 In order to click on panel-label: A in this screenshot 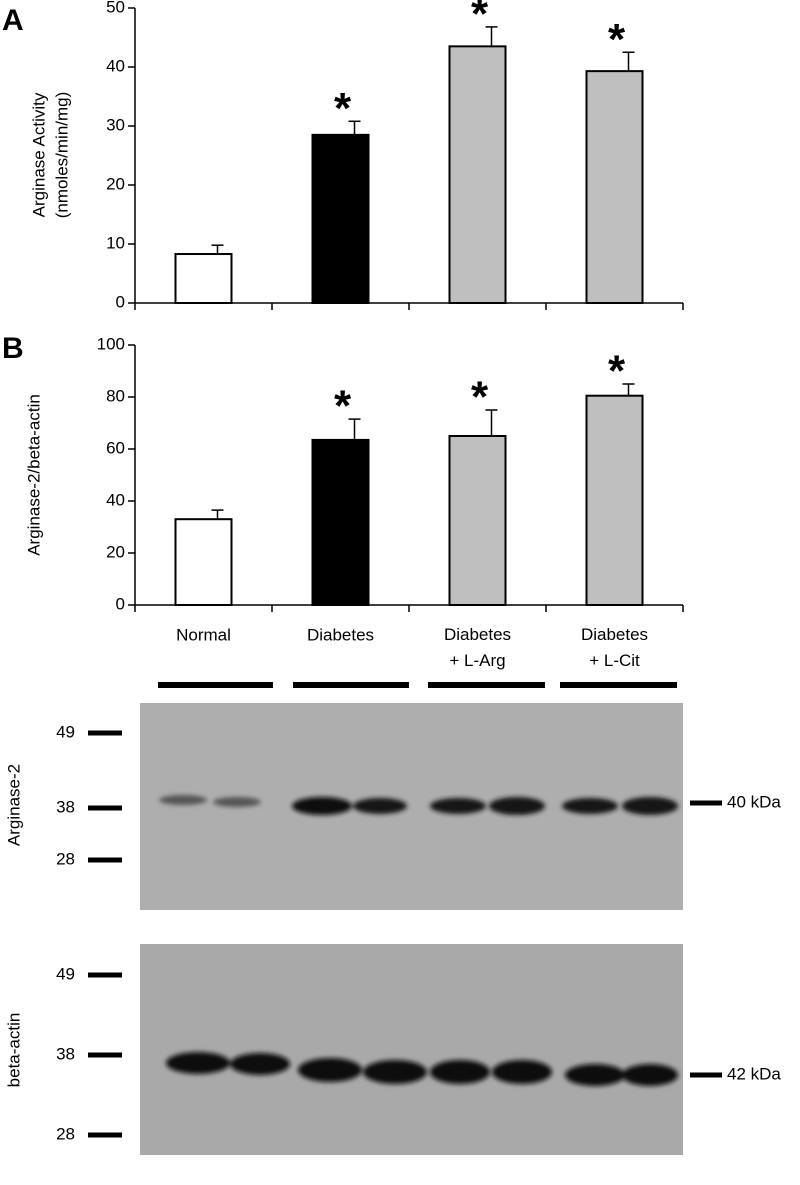, I will do `click(13, 20)`.